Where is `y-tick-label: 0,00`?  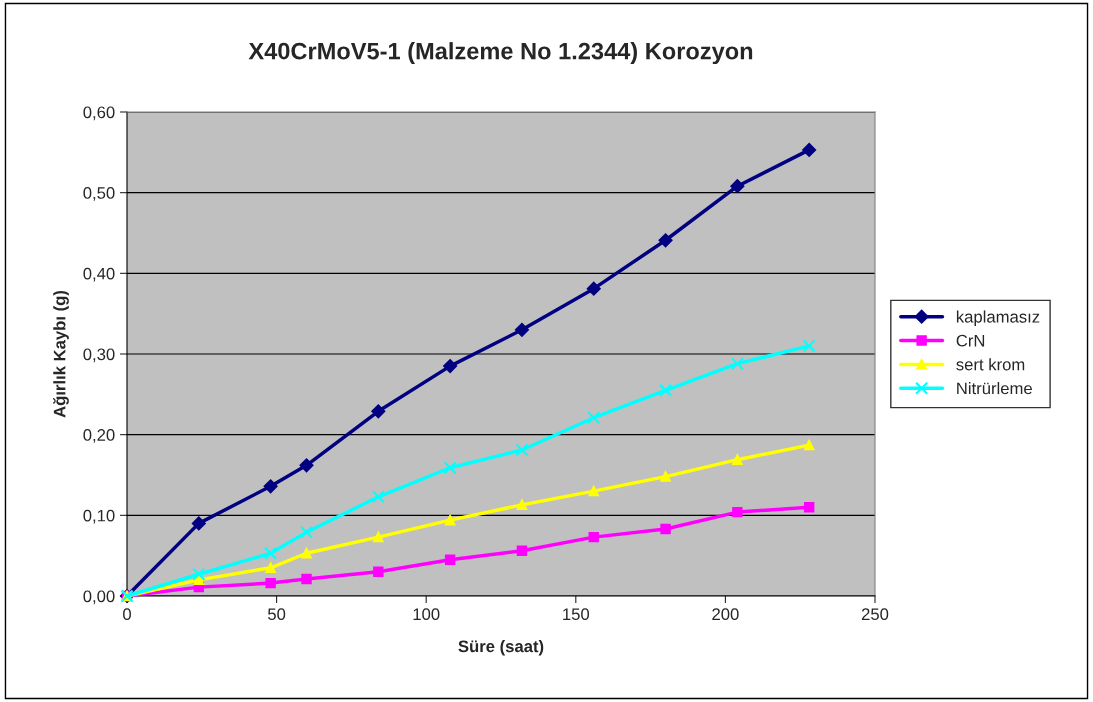 y-tick-label: 0,00 is located at coordinates (99, 597).